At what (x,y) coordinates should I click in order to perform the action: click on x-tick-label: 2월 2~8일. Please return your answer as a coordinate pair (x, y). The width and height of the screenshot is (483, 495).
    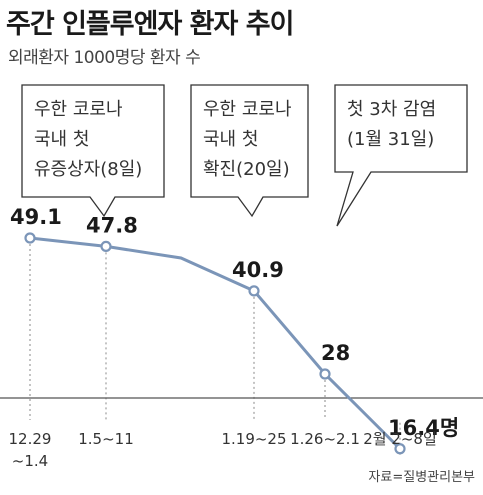
    Looking at the image, I should click on (400, 439).